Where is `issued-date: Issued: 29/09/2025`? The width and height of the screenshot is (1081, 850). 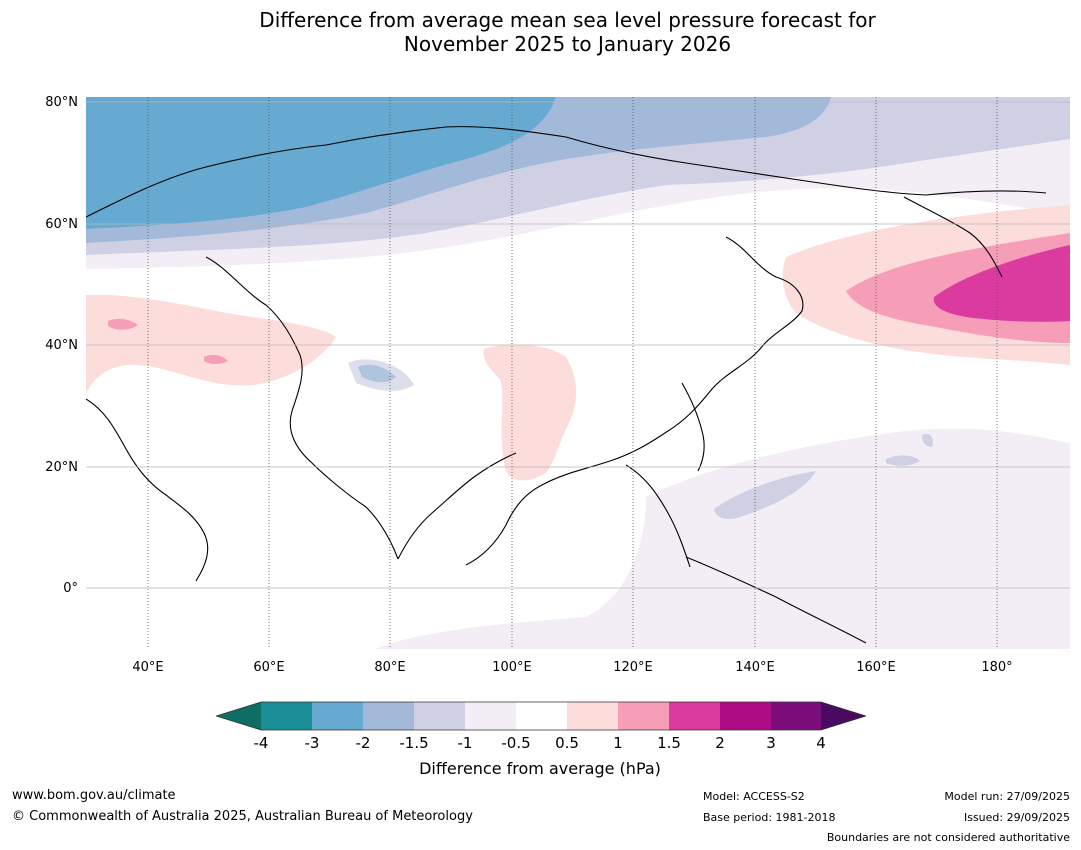 issued-date: Issued: 29/09/2025 is located at coordinates (1016, 817).